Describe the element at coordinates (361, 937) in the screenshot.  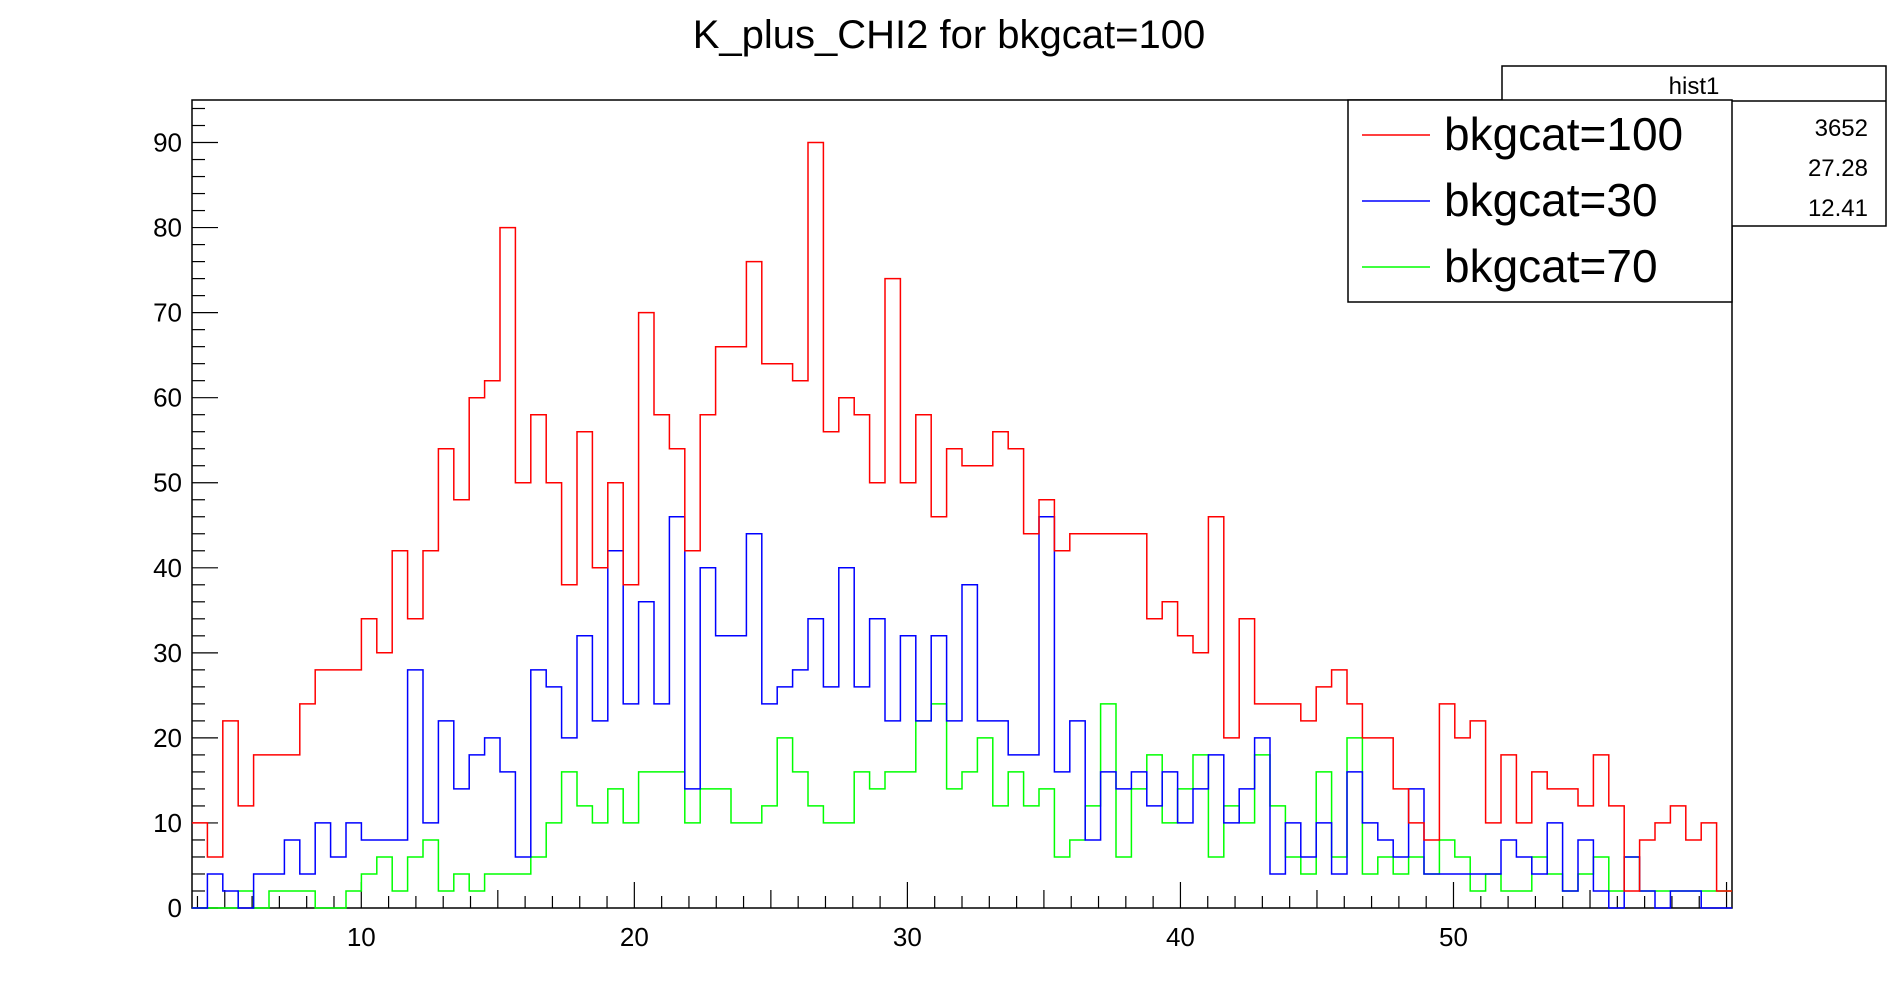
I see `x-tick-label: 10` at that location.